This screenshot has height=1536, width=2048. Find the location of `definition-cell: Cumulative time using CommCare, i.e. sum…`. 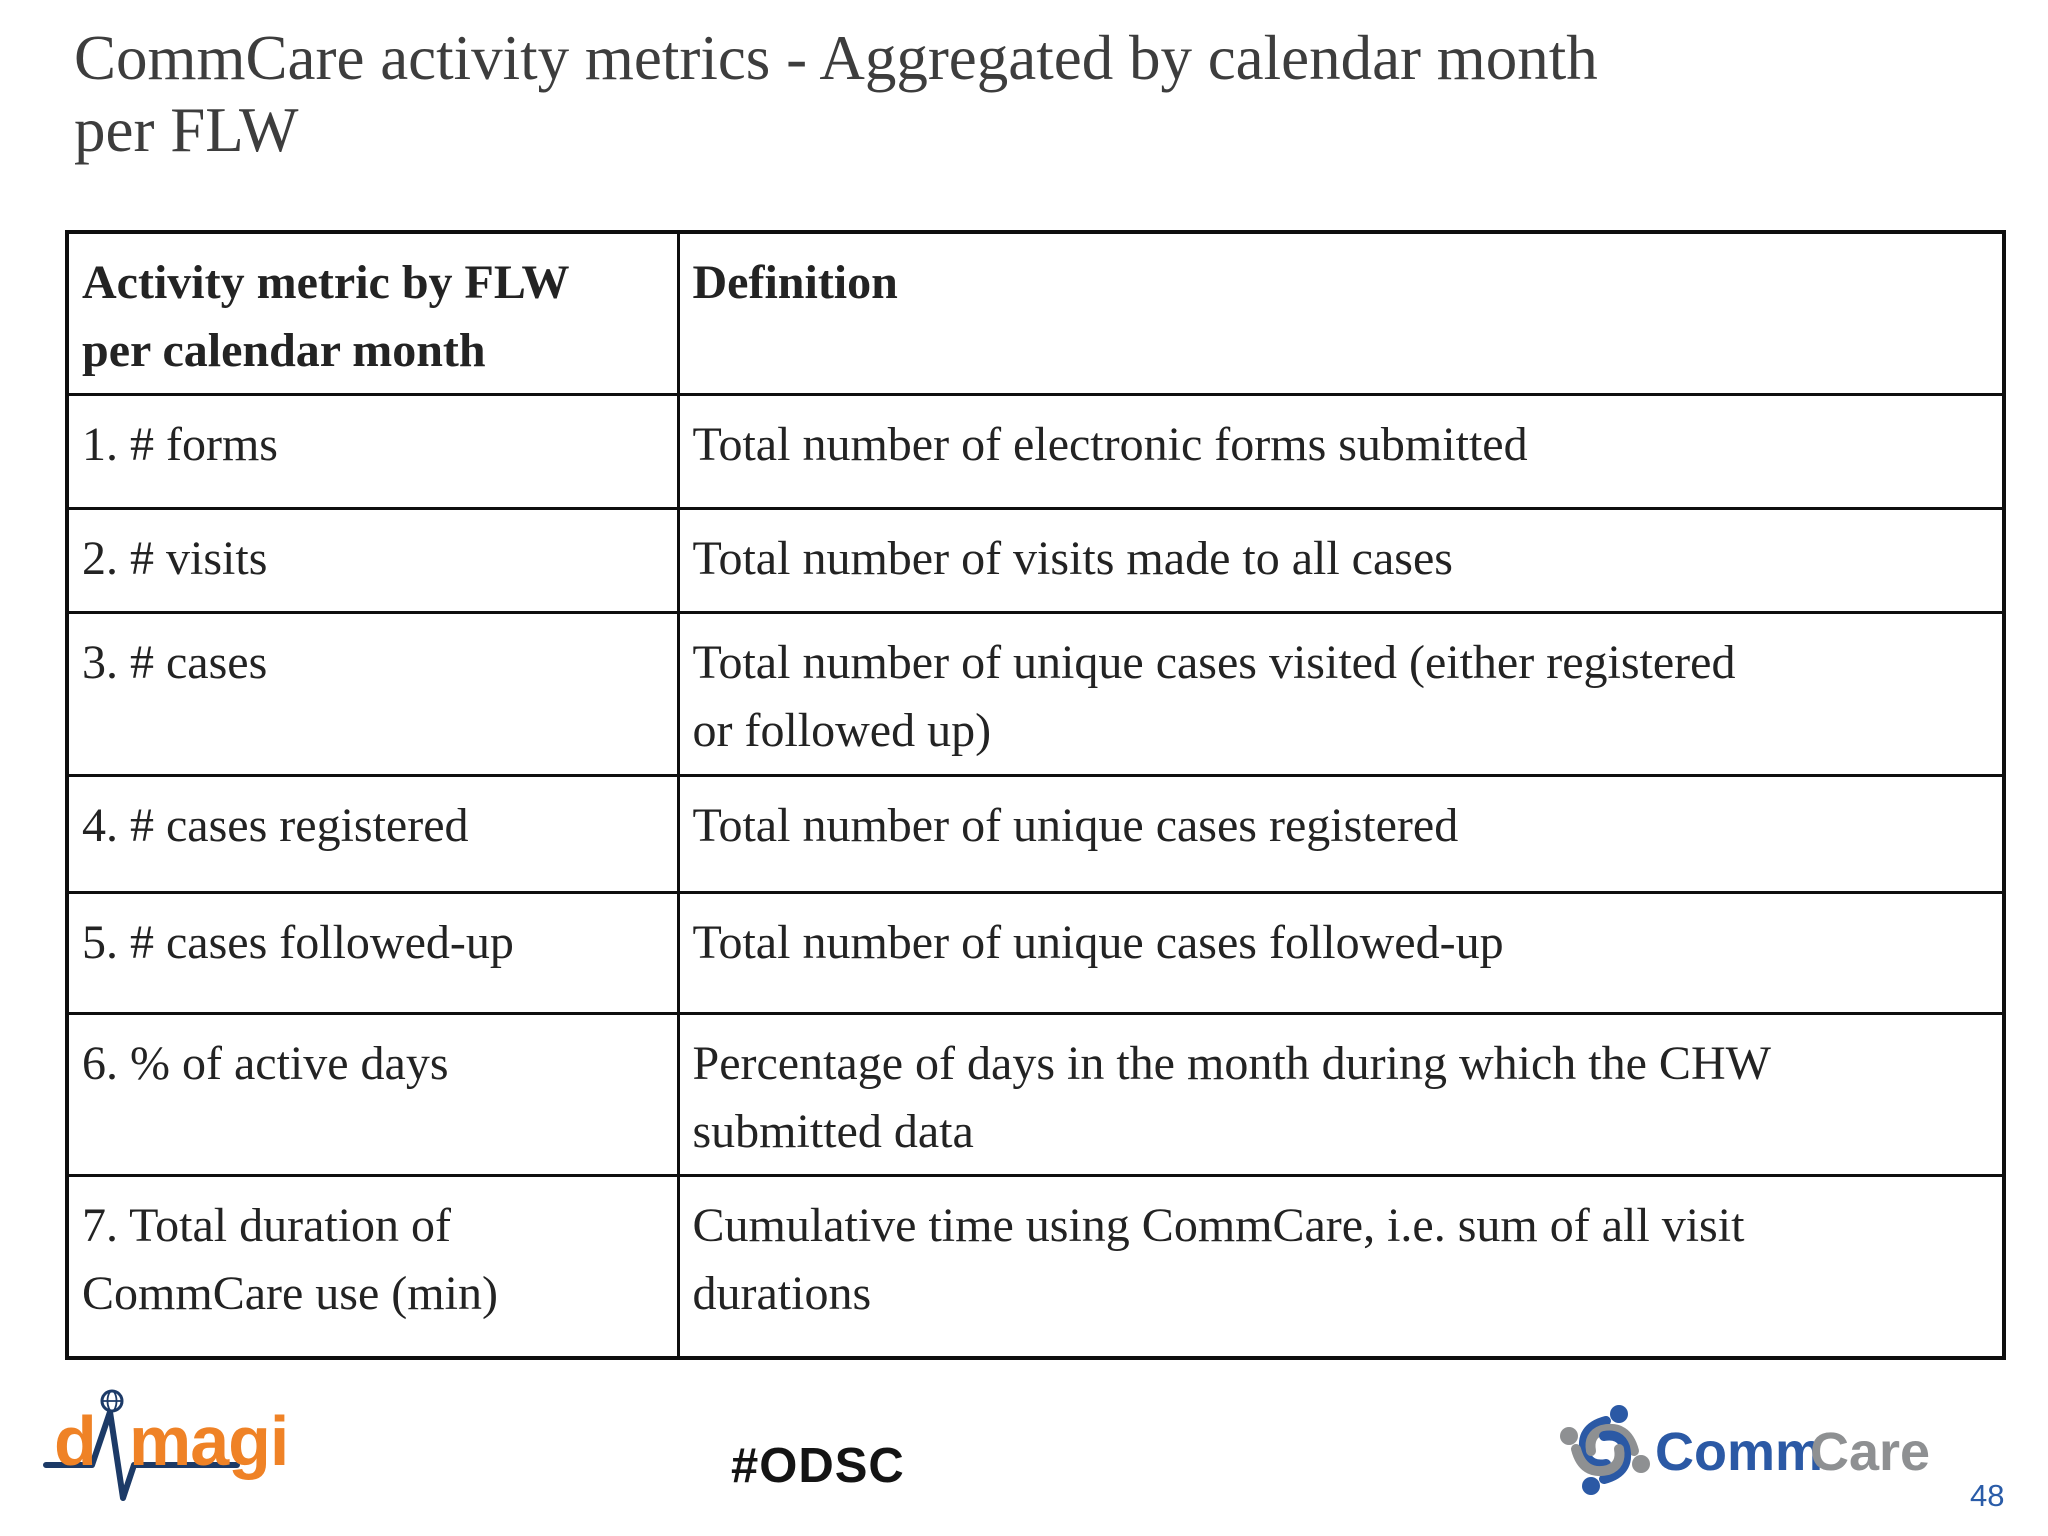

definition-cell: Cumulative time using CommCare, i.e. sum… is located at coordinates (1341, 1266).